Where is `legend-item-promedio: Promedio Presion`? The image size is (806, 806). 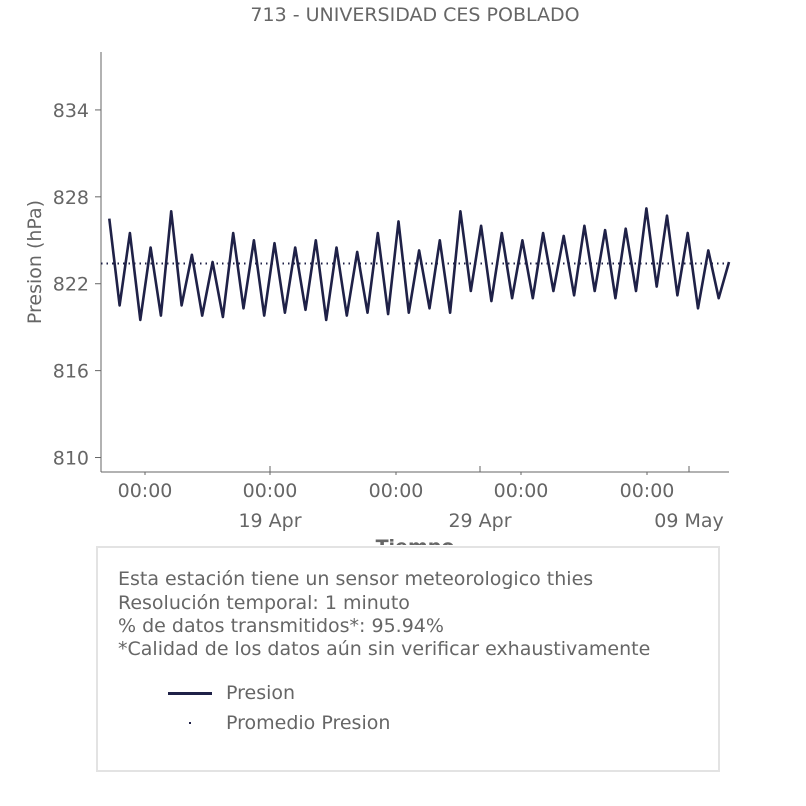
legend-item-promedio: Promedio Presion is located at coordinates (279, 723).